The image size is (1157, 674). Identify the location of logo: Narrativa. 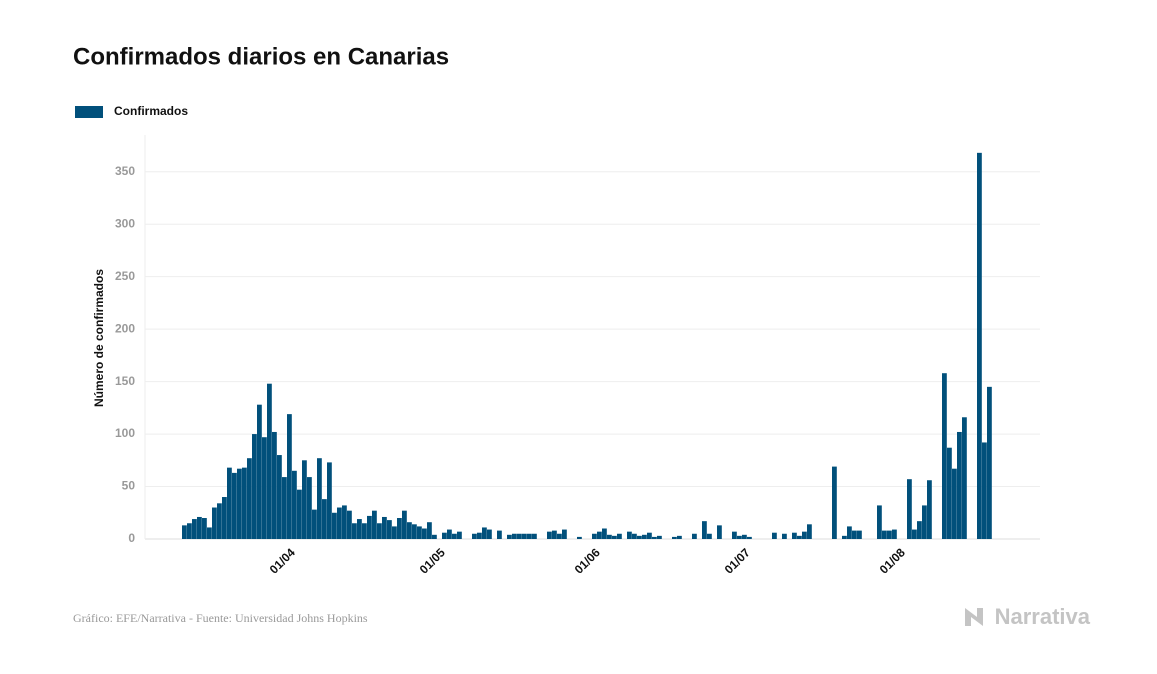
(1043, 616).